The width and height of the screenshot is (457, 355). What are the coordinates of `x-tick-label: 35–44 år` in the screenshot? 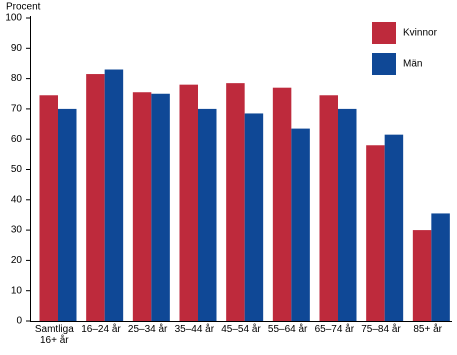 It's located at (194, 329).